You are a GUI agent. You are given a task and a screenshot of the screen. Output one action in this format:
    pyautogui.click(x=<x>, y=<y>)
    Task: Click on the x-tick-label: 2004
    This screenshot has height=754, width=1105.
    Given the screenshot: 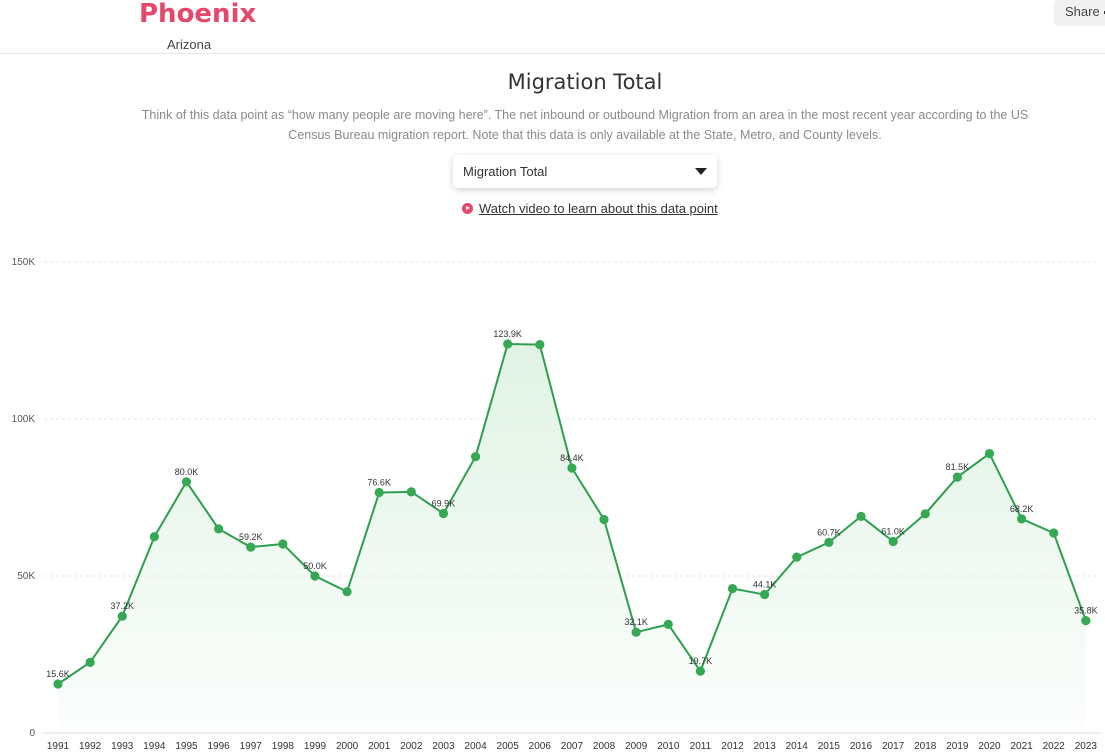 What is the action you would take?
    pyautogui.click(x=475, y=746)
    